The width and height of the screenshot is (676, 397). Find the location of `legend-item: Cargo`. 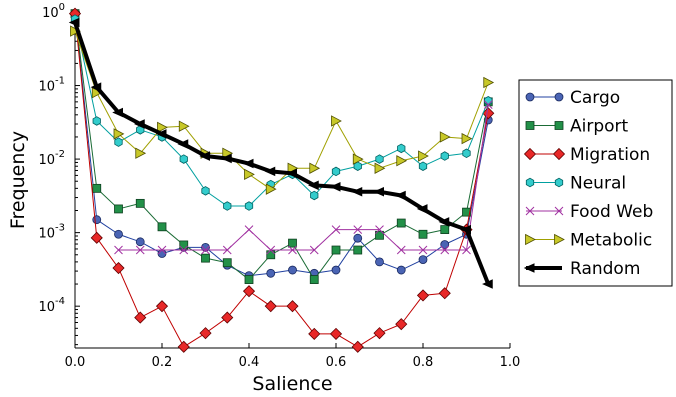

legend-item: Cargo is located at coordinates (572, 98).